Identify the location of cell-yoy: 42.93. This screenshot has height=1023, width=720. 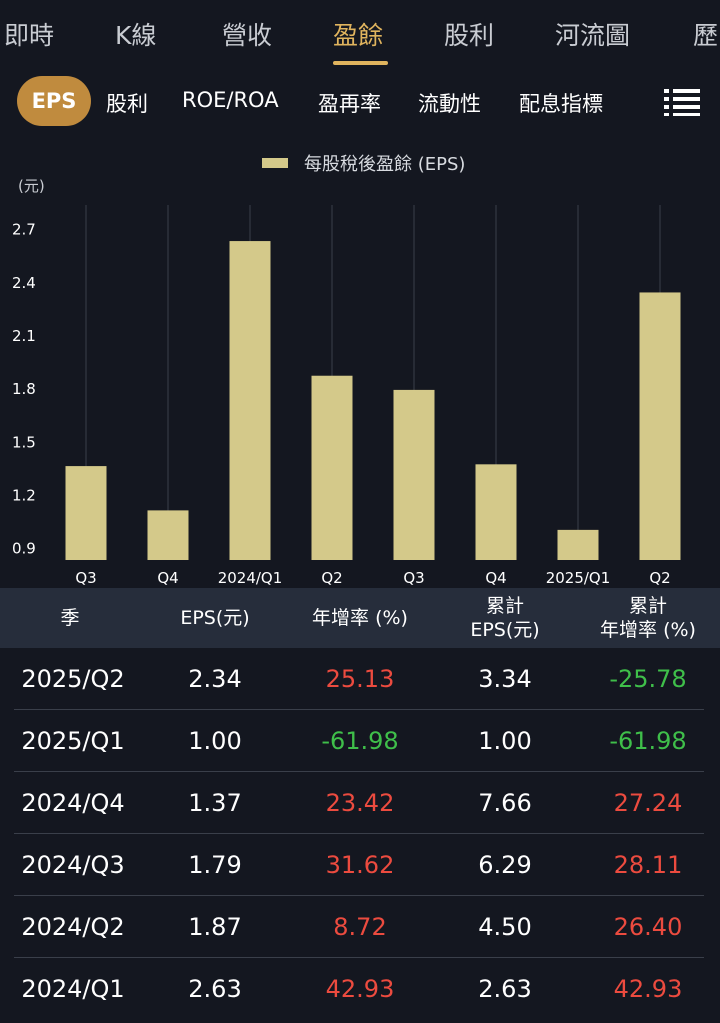
(360, 989).